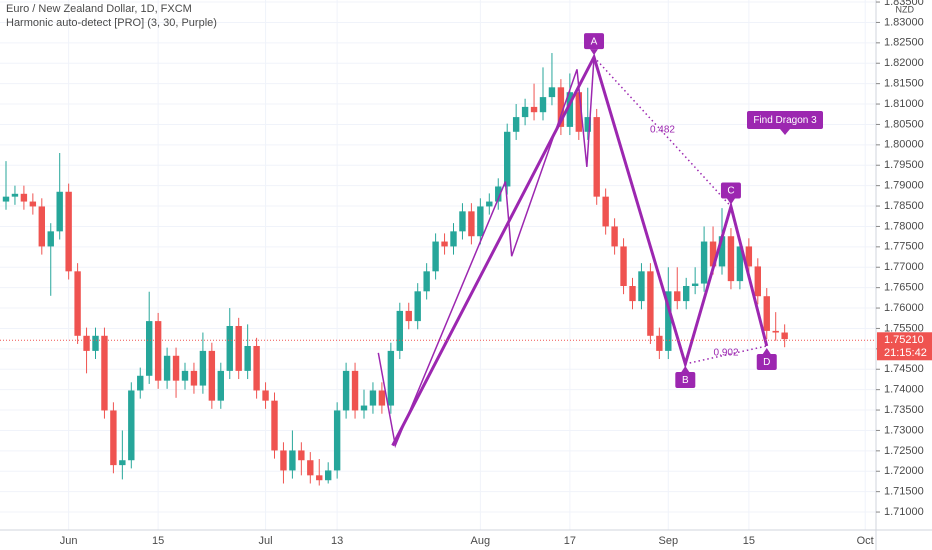 Image resolution: width=932 pixels, height=550 pixels. Describe the element at coordinates (69, 541) in the screenshot. I see `x-tick-label: Jun` at that location.